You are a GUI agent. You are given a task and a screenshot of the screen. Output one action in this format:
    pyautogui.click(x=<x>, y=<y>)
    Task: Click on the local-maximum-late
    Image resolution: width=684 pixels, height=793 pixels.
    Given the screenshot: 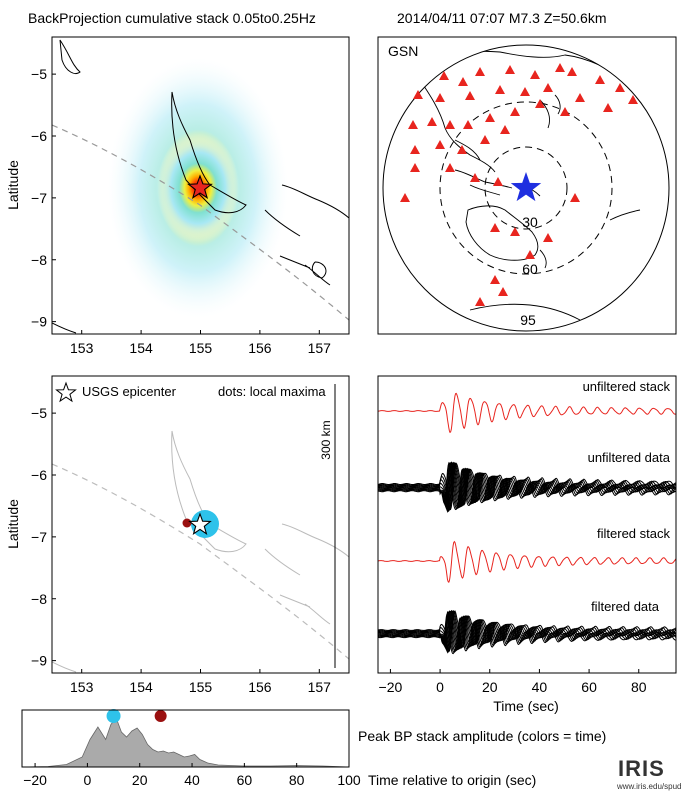 What is the action you would take?
    pyautogui.click(x=187, y=523)
    